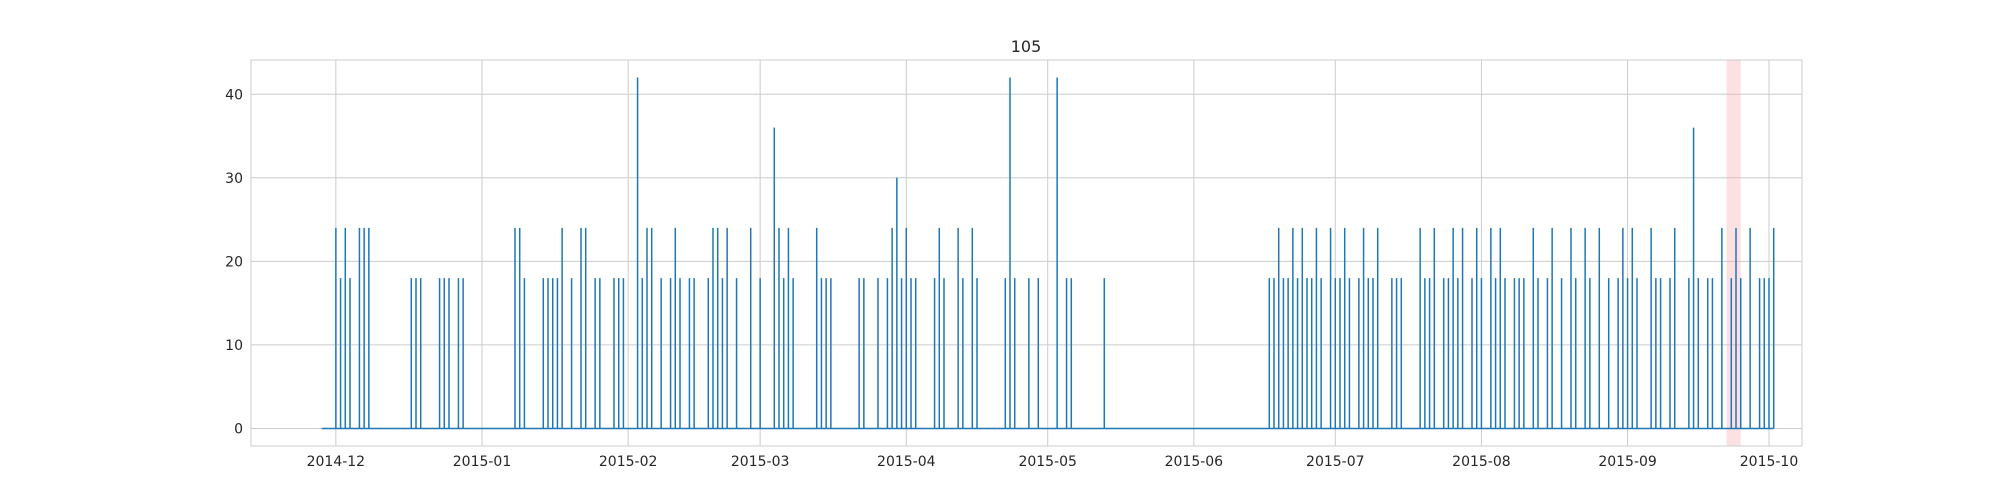 The height and width of the screenshot is (500, 2000). What do you see at coordinates (1481, 462) in the screenshot?
I see `x-tick-label: 2015-08` at bounding box center [1481, 462].